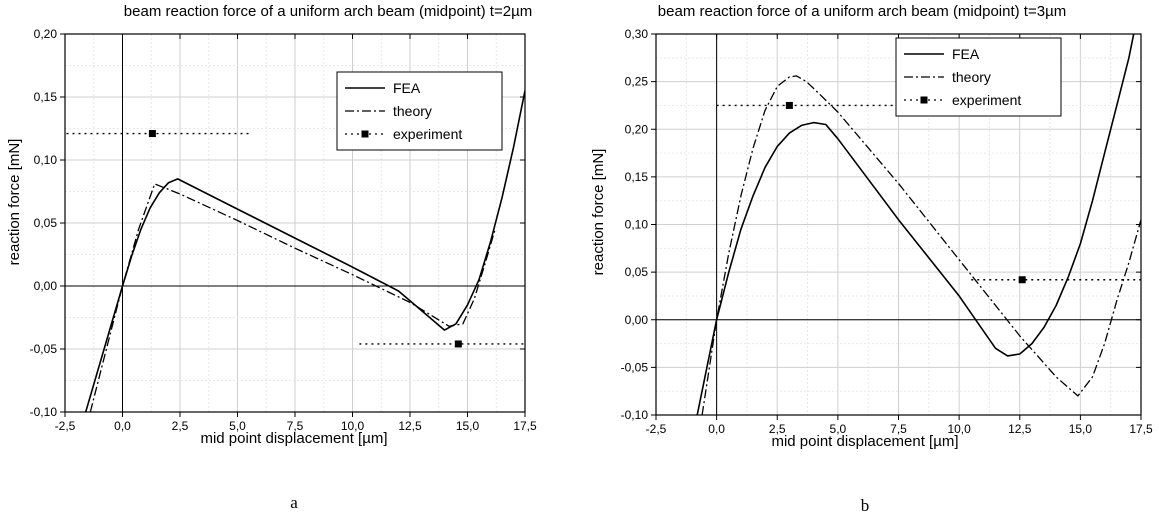 The height and width of the screenshot is (523, 1159). What do you see at coordinates (637, 34) in the screenshot?
I see `chart-b-y-tick-label: 0,30` at bounding box center [637, 34].